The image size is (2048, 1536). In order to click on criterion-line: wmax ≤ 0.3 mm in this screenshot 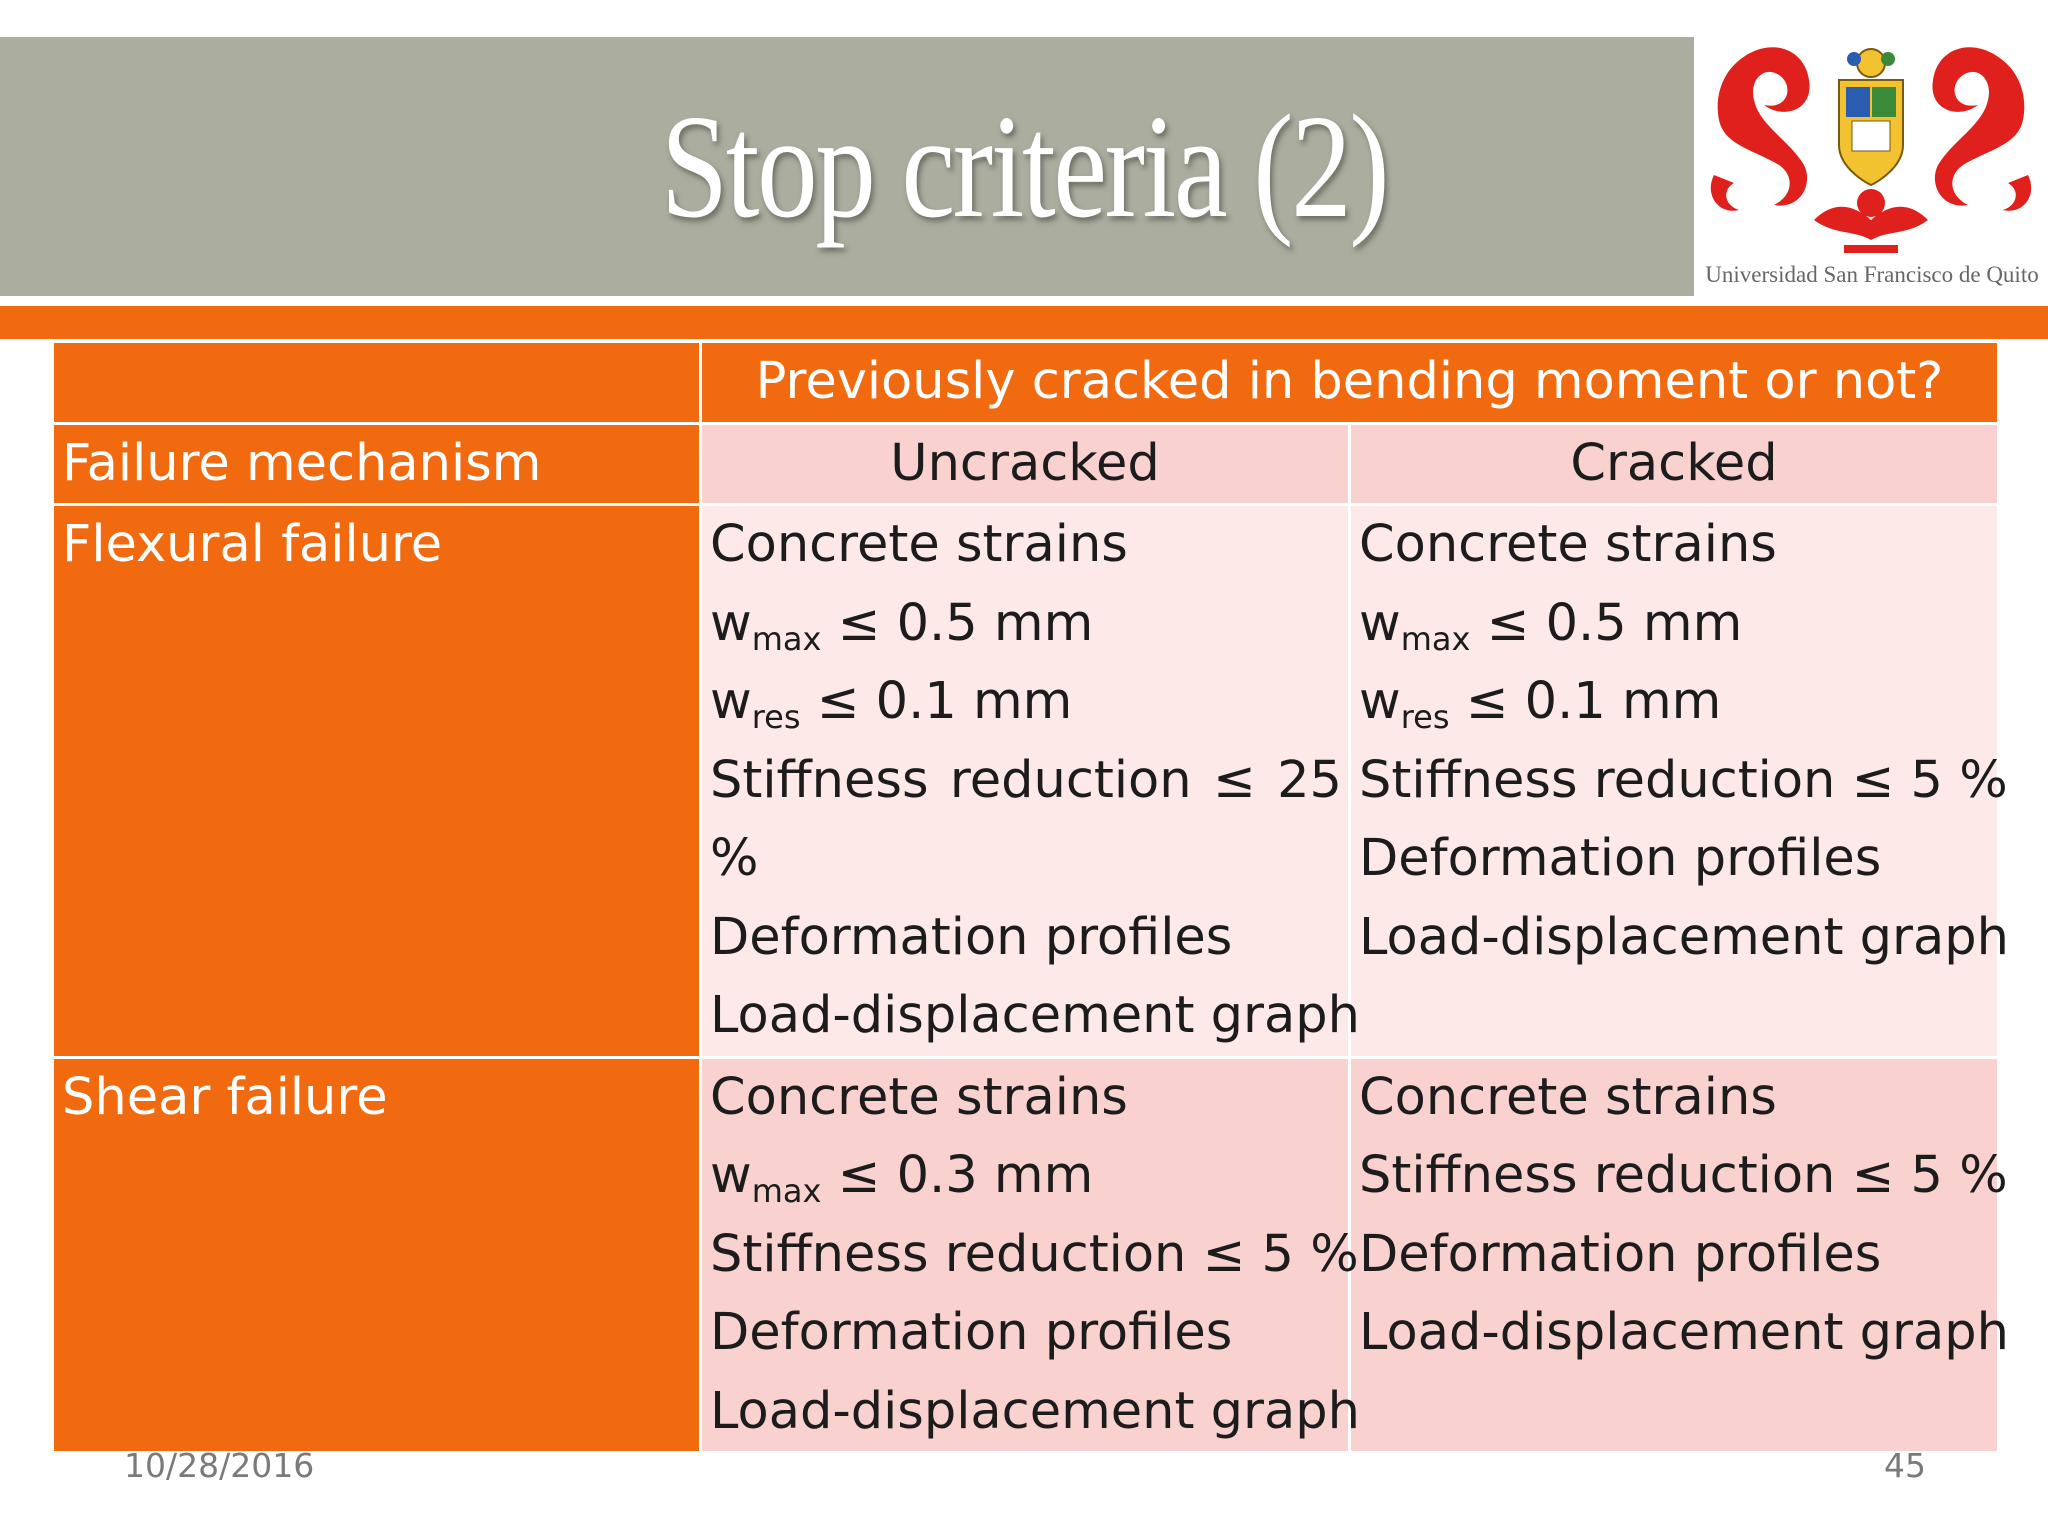, I will do `click(902, 1178)`.